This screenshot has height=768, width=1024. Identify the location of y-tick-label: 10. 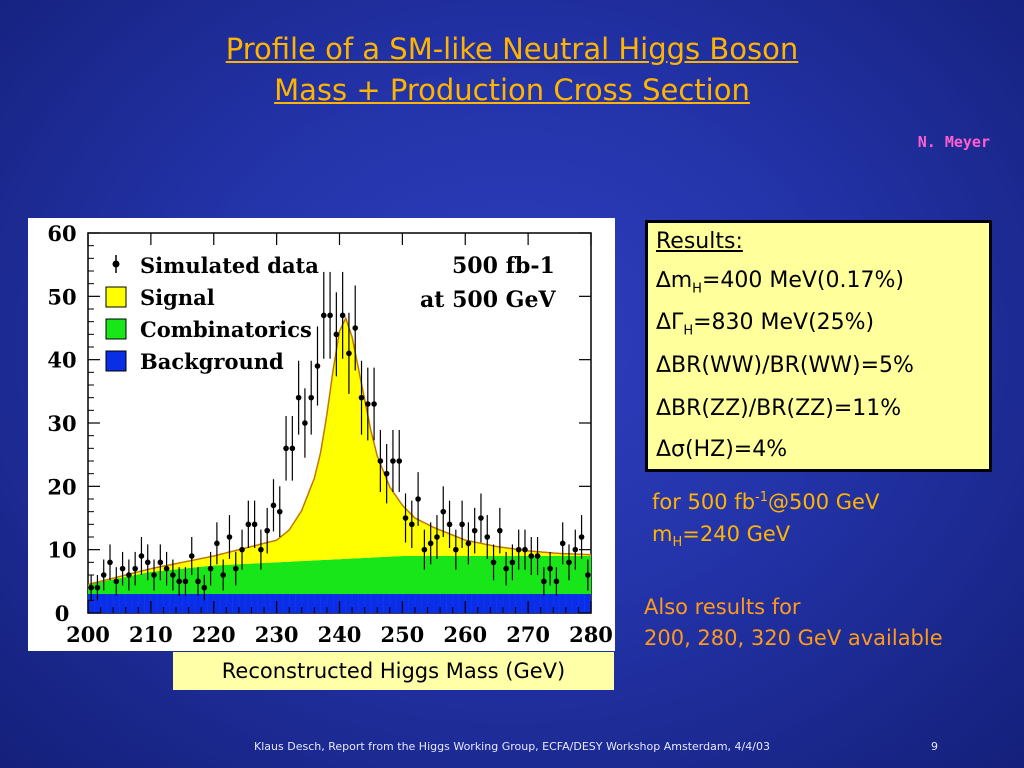
(61, 550).